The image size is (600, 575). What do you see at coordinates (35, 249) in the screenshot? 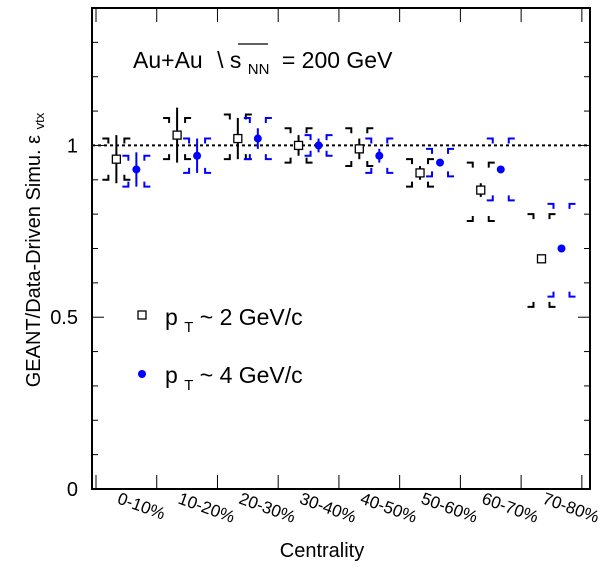
I see `y-axis-title: GEANT/Data-Driven Simu. ε vtx` at bounding box center [35, 249].